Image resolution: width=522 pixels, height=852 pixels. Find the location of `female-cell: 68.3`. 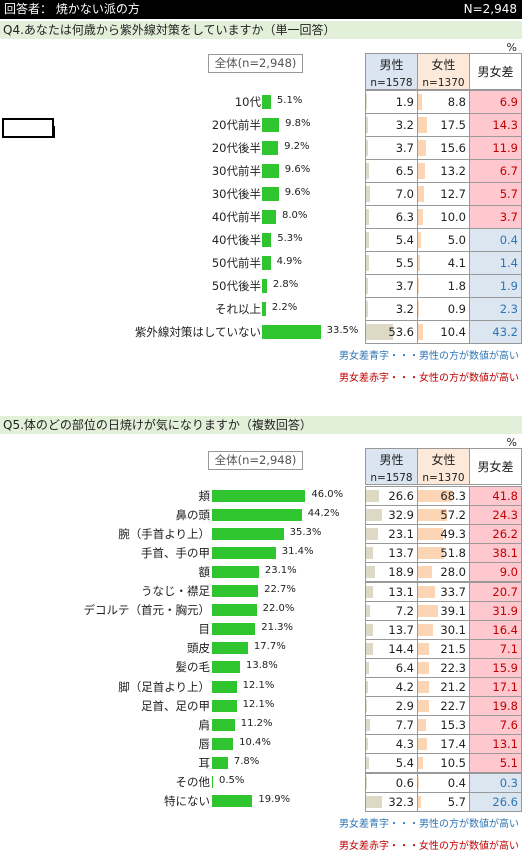

female-cell: 68.3 is located at coordinates (443, 496).